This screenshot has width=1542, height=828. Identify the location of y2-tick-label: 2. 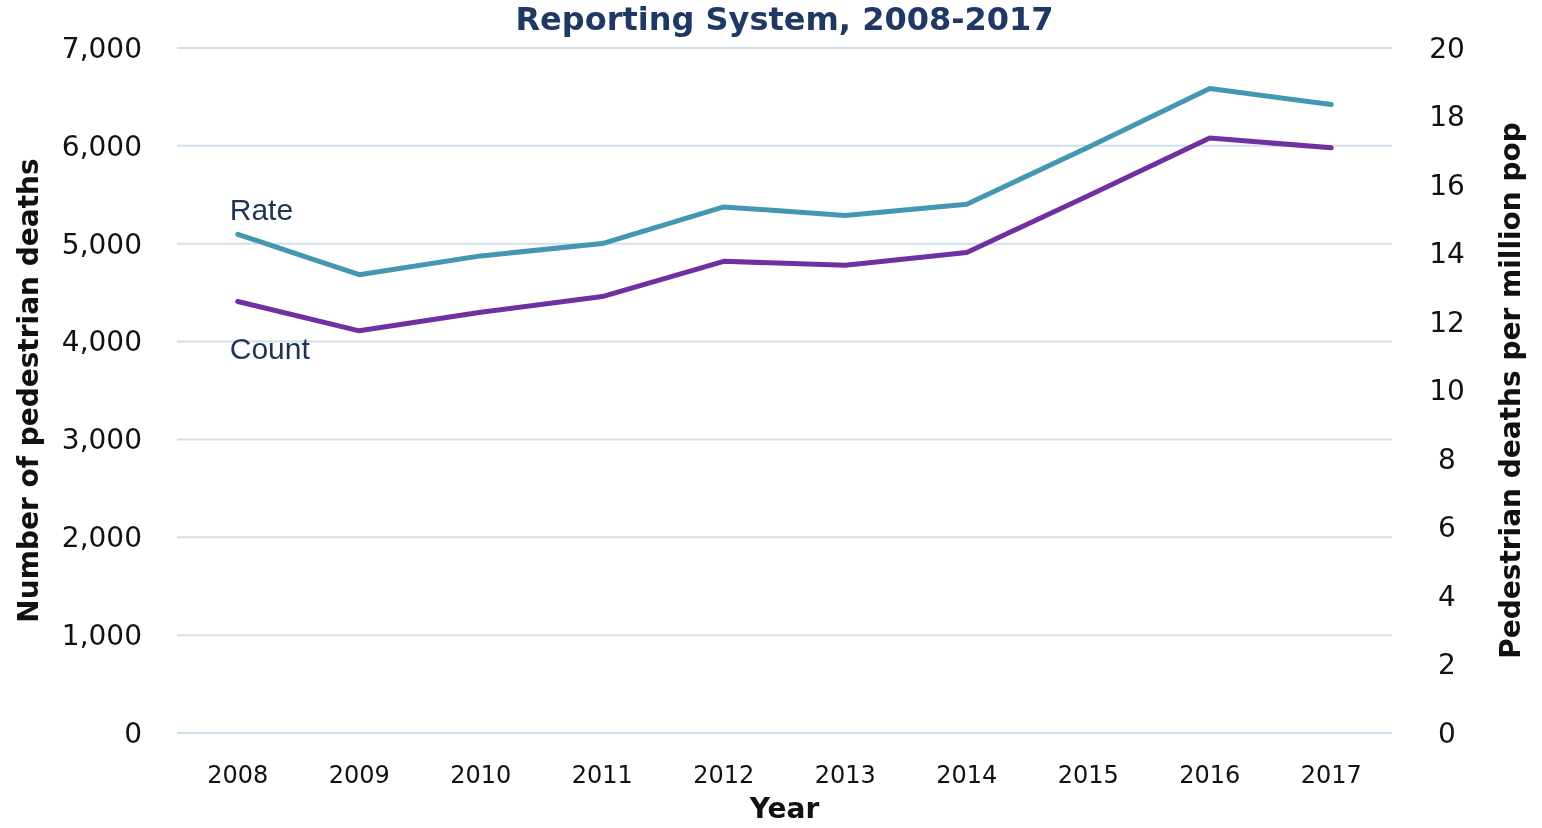
(1447, 665).